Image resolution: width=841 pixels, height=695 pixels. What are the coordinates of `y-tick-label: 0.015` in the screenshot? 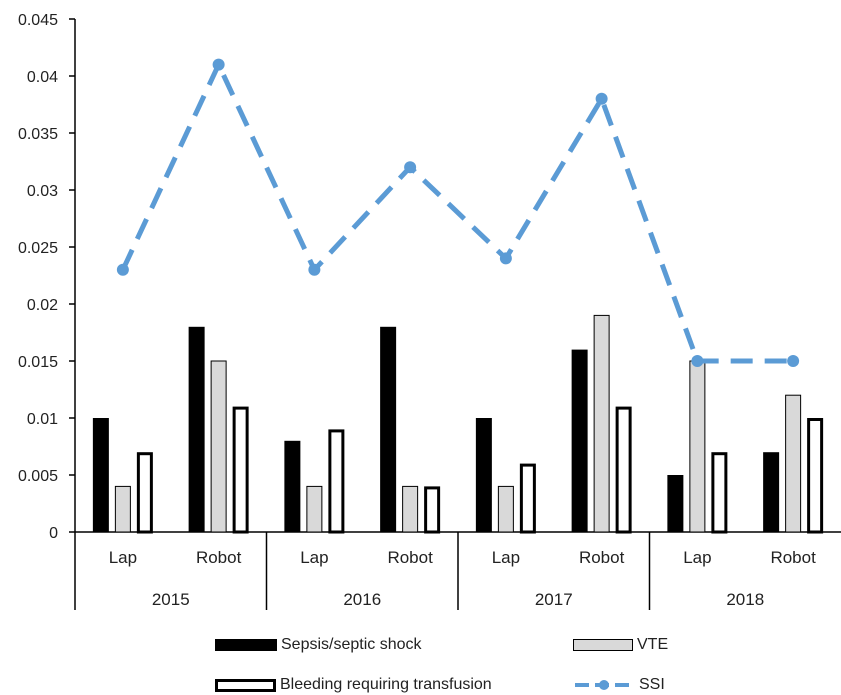 It's located at (38, 362).